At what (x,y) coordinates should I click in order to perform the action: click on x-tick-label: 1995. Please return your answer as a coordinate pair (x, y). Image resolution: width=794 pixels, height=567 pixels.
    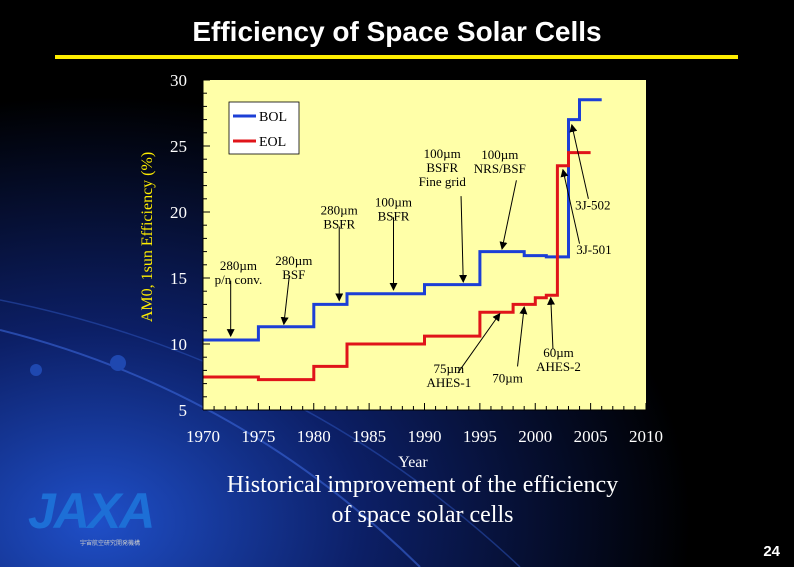
    Looking at the image, I should click on (480, 436).